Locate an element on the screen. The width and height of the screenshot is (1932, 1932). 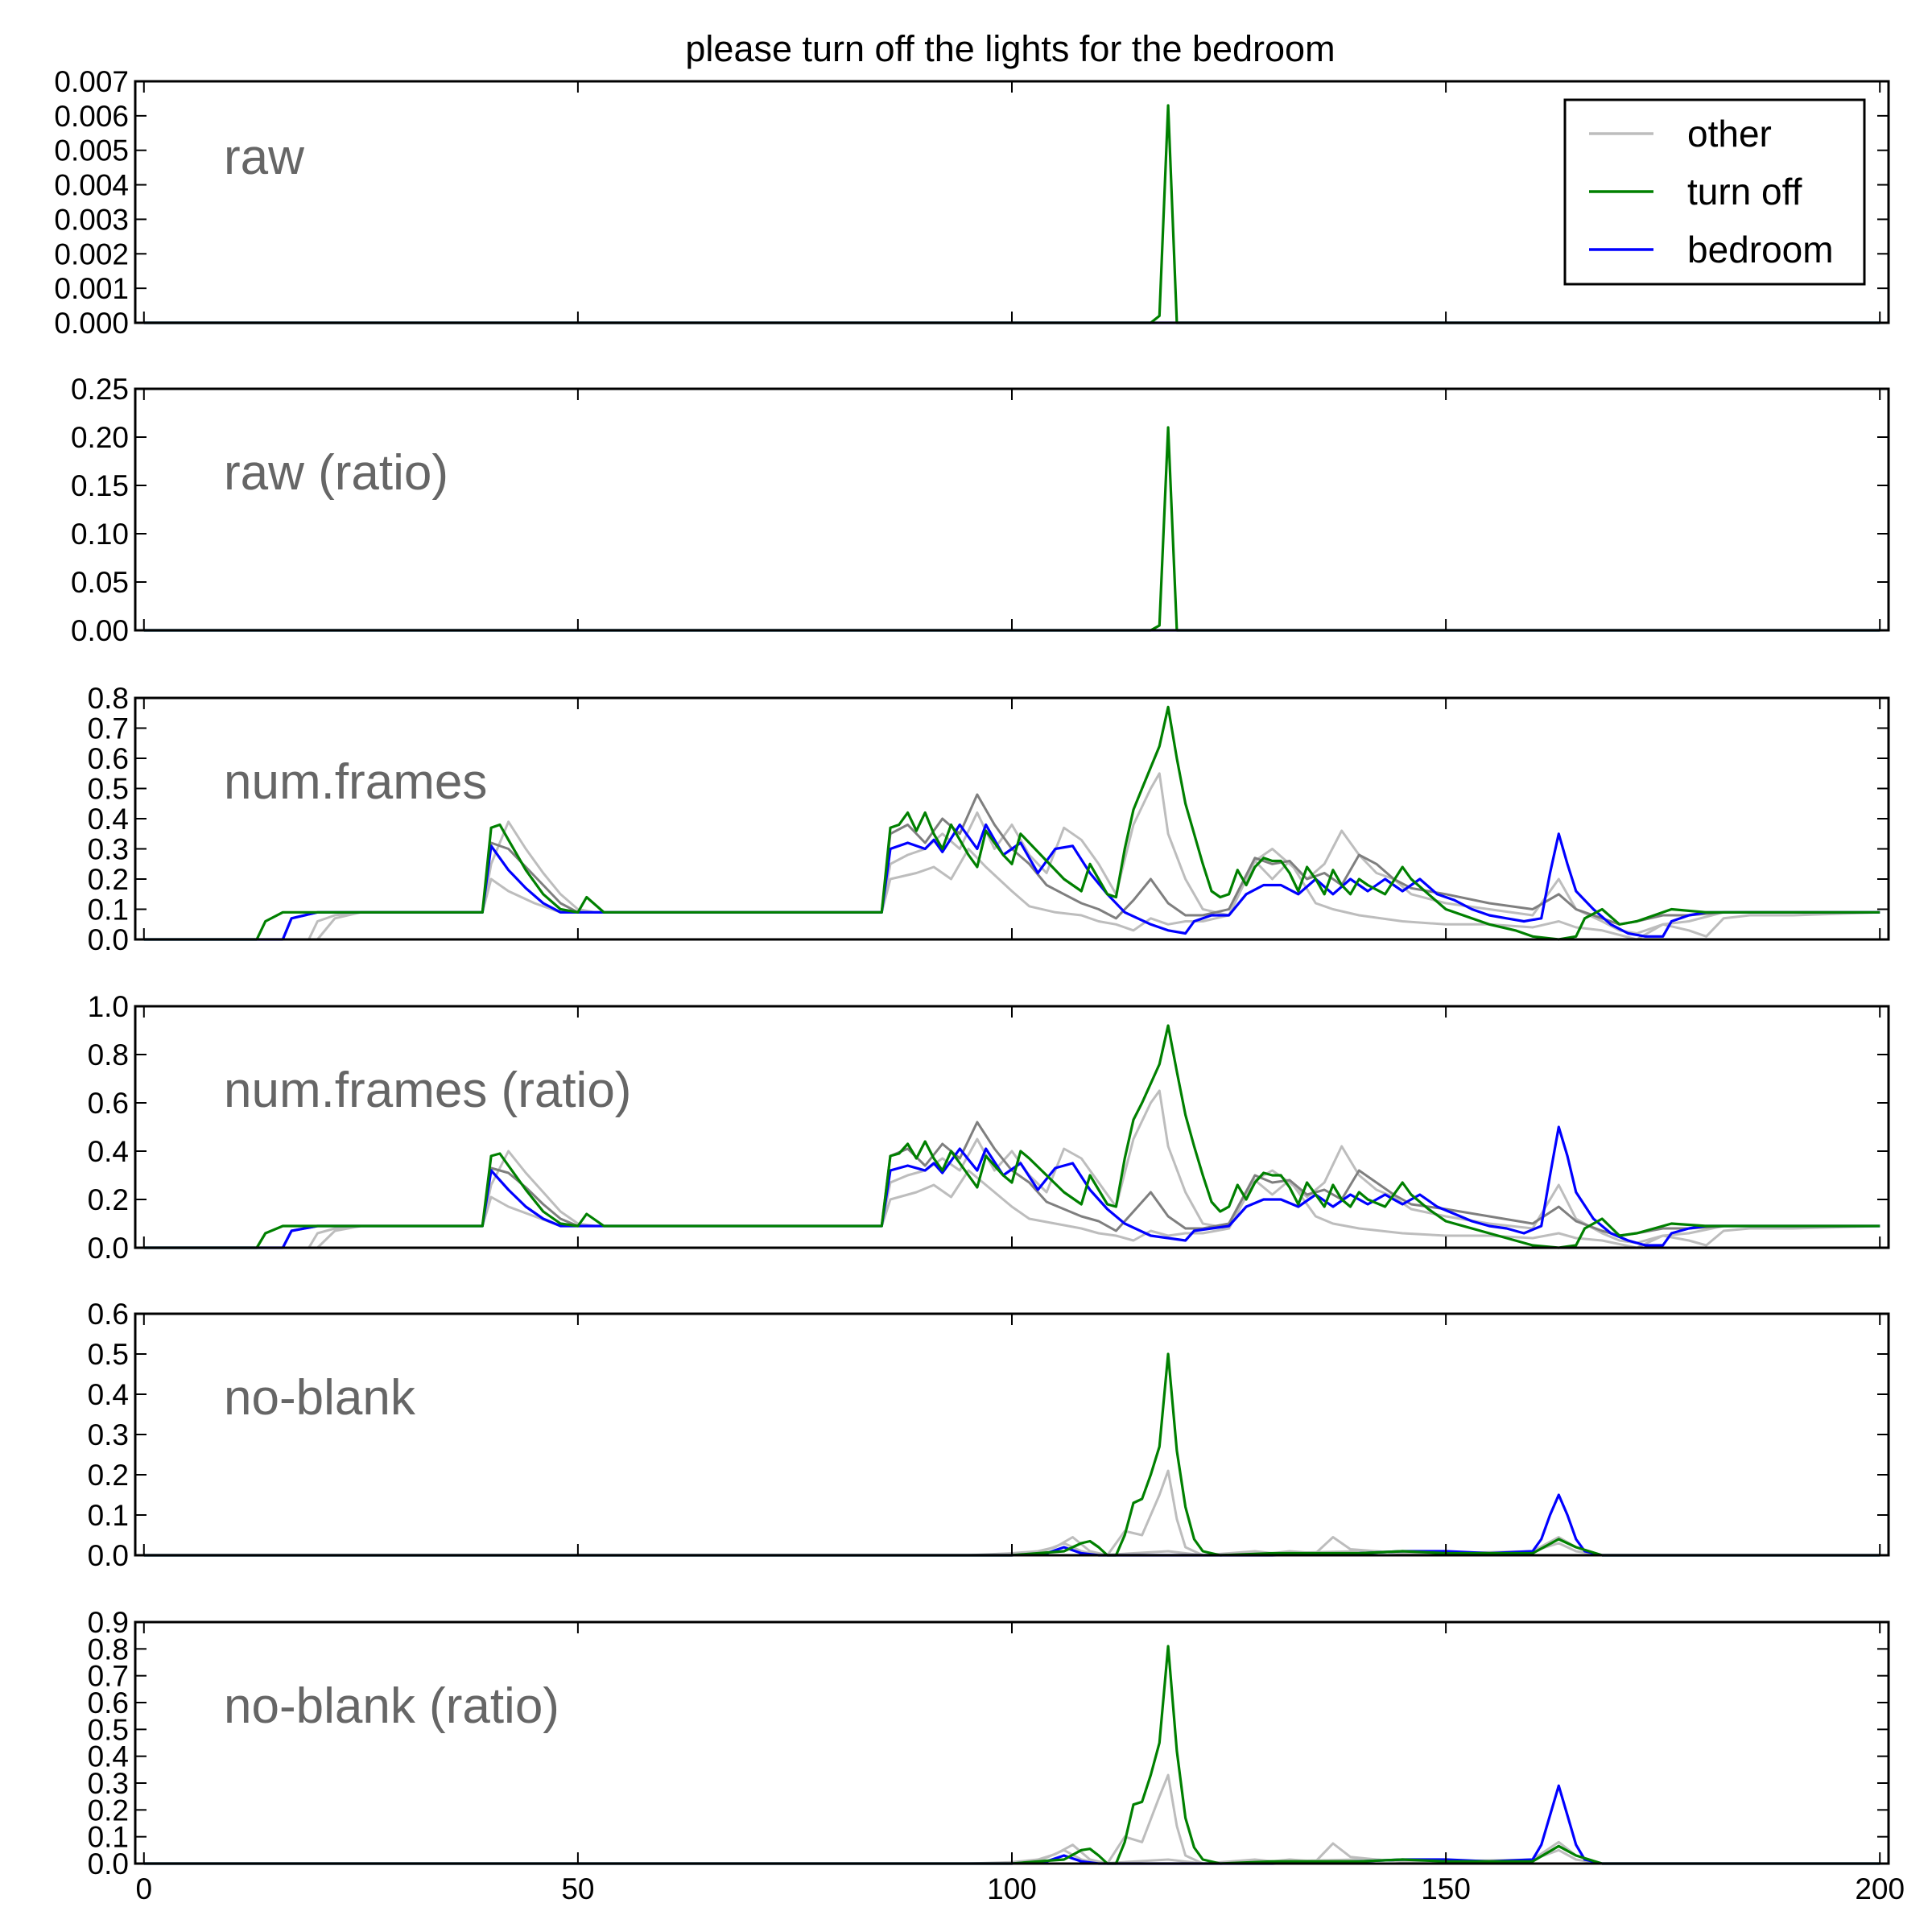
y-tick-label: 0.000 is located at coordinates (91, 323).